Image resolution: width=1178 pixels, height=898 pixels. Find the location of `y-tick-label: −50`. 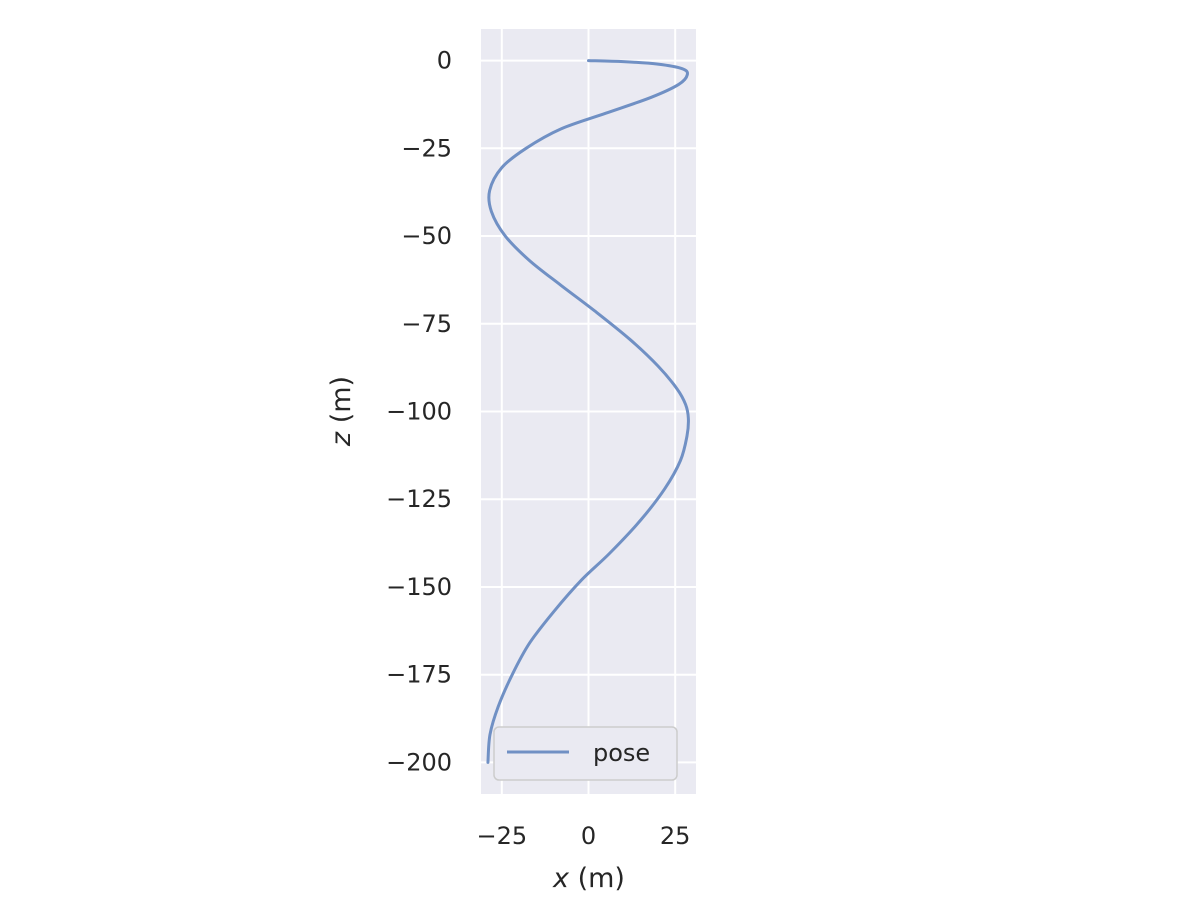

y-tick-label: −50 is located at coordinates (426, 236).